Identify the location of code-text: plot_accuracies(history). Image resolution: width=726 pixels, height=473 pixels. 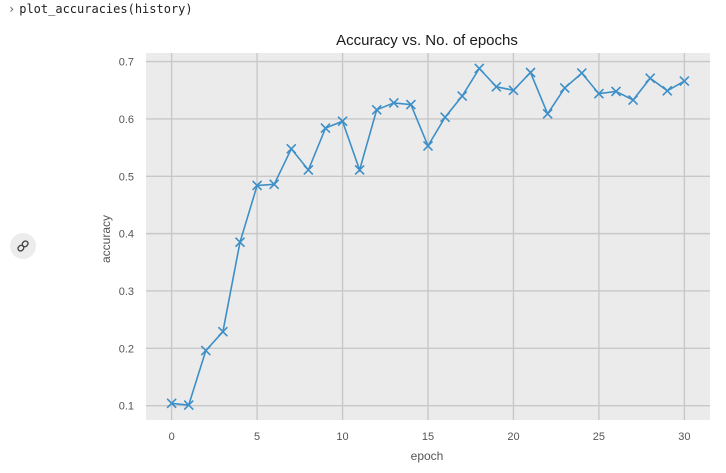
(106, 9).